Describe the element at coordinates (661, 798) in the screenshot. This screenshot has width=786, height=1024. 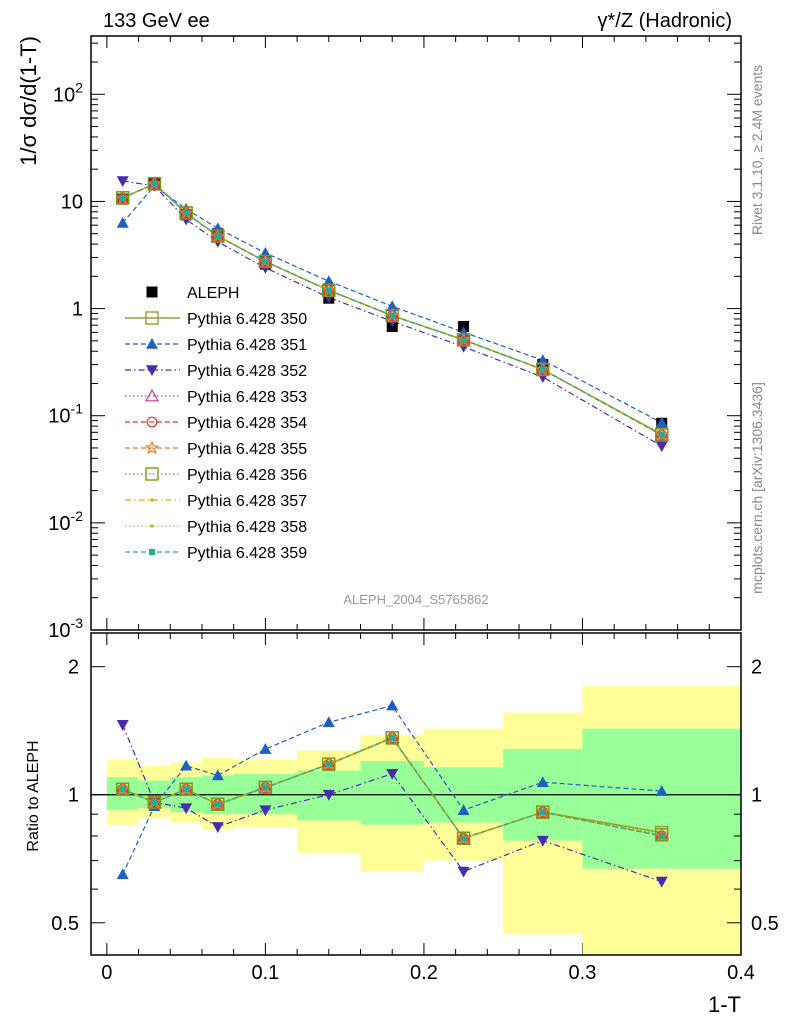
I see `uncertainty-band-inner` at that location.